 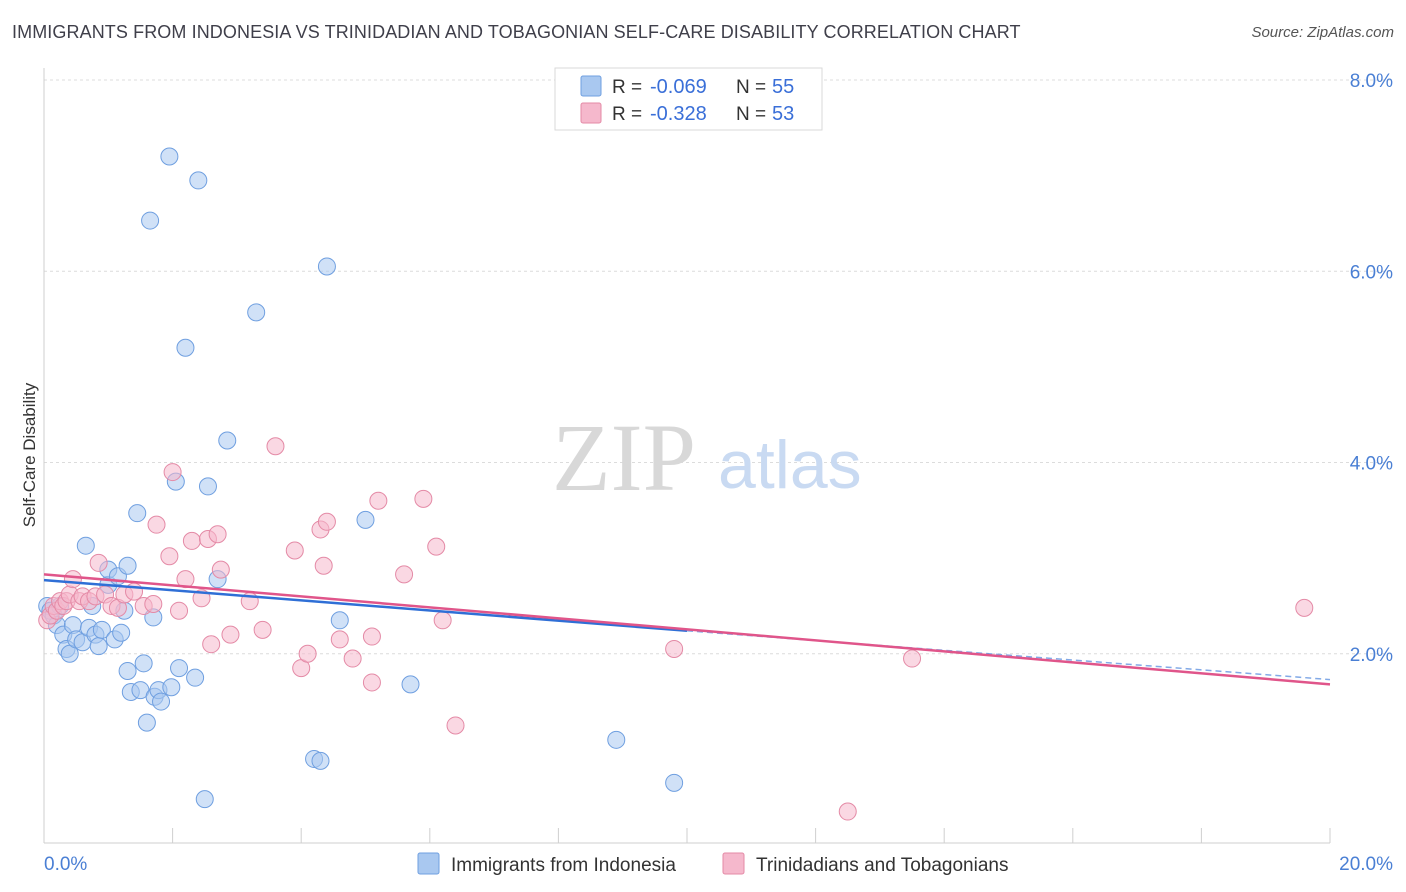 I want to click on legend-bottom-label-trinidad: Trinidadians and Tobagonians, so click(x=882, y=865).